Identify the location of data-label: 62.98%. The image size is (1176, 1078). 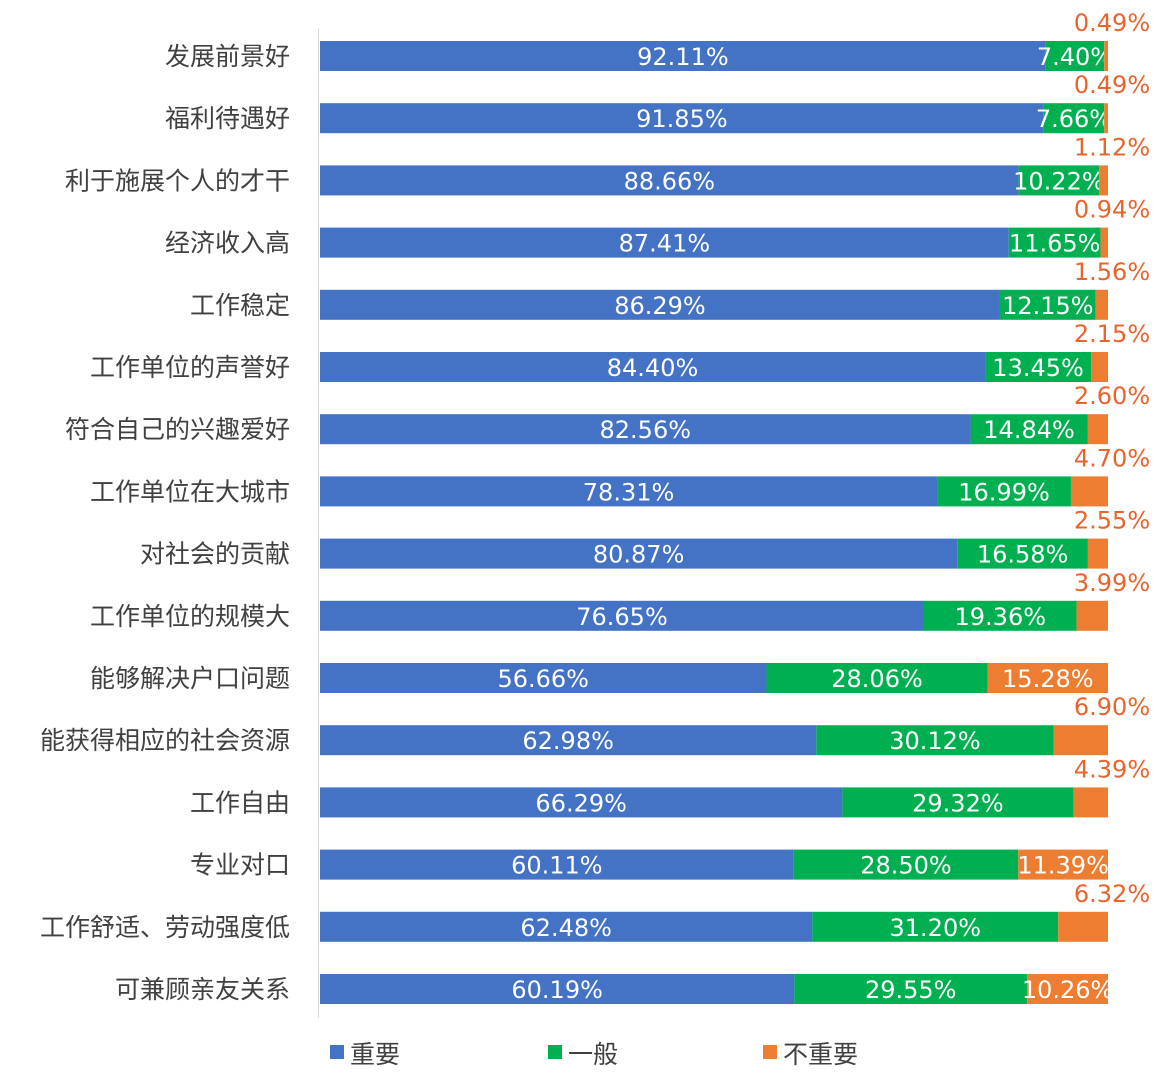
(568, 741).